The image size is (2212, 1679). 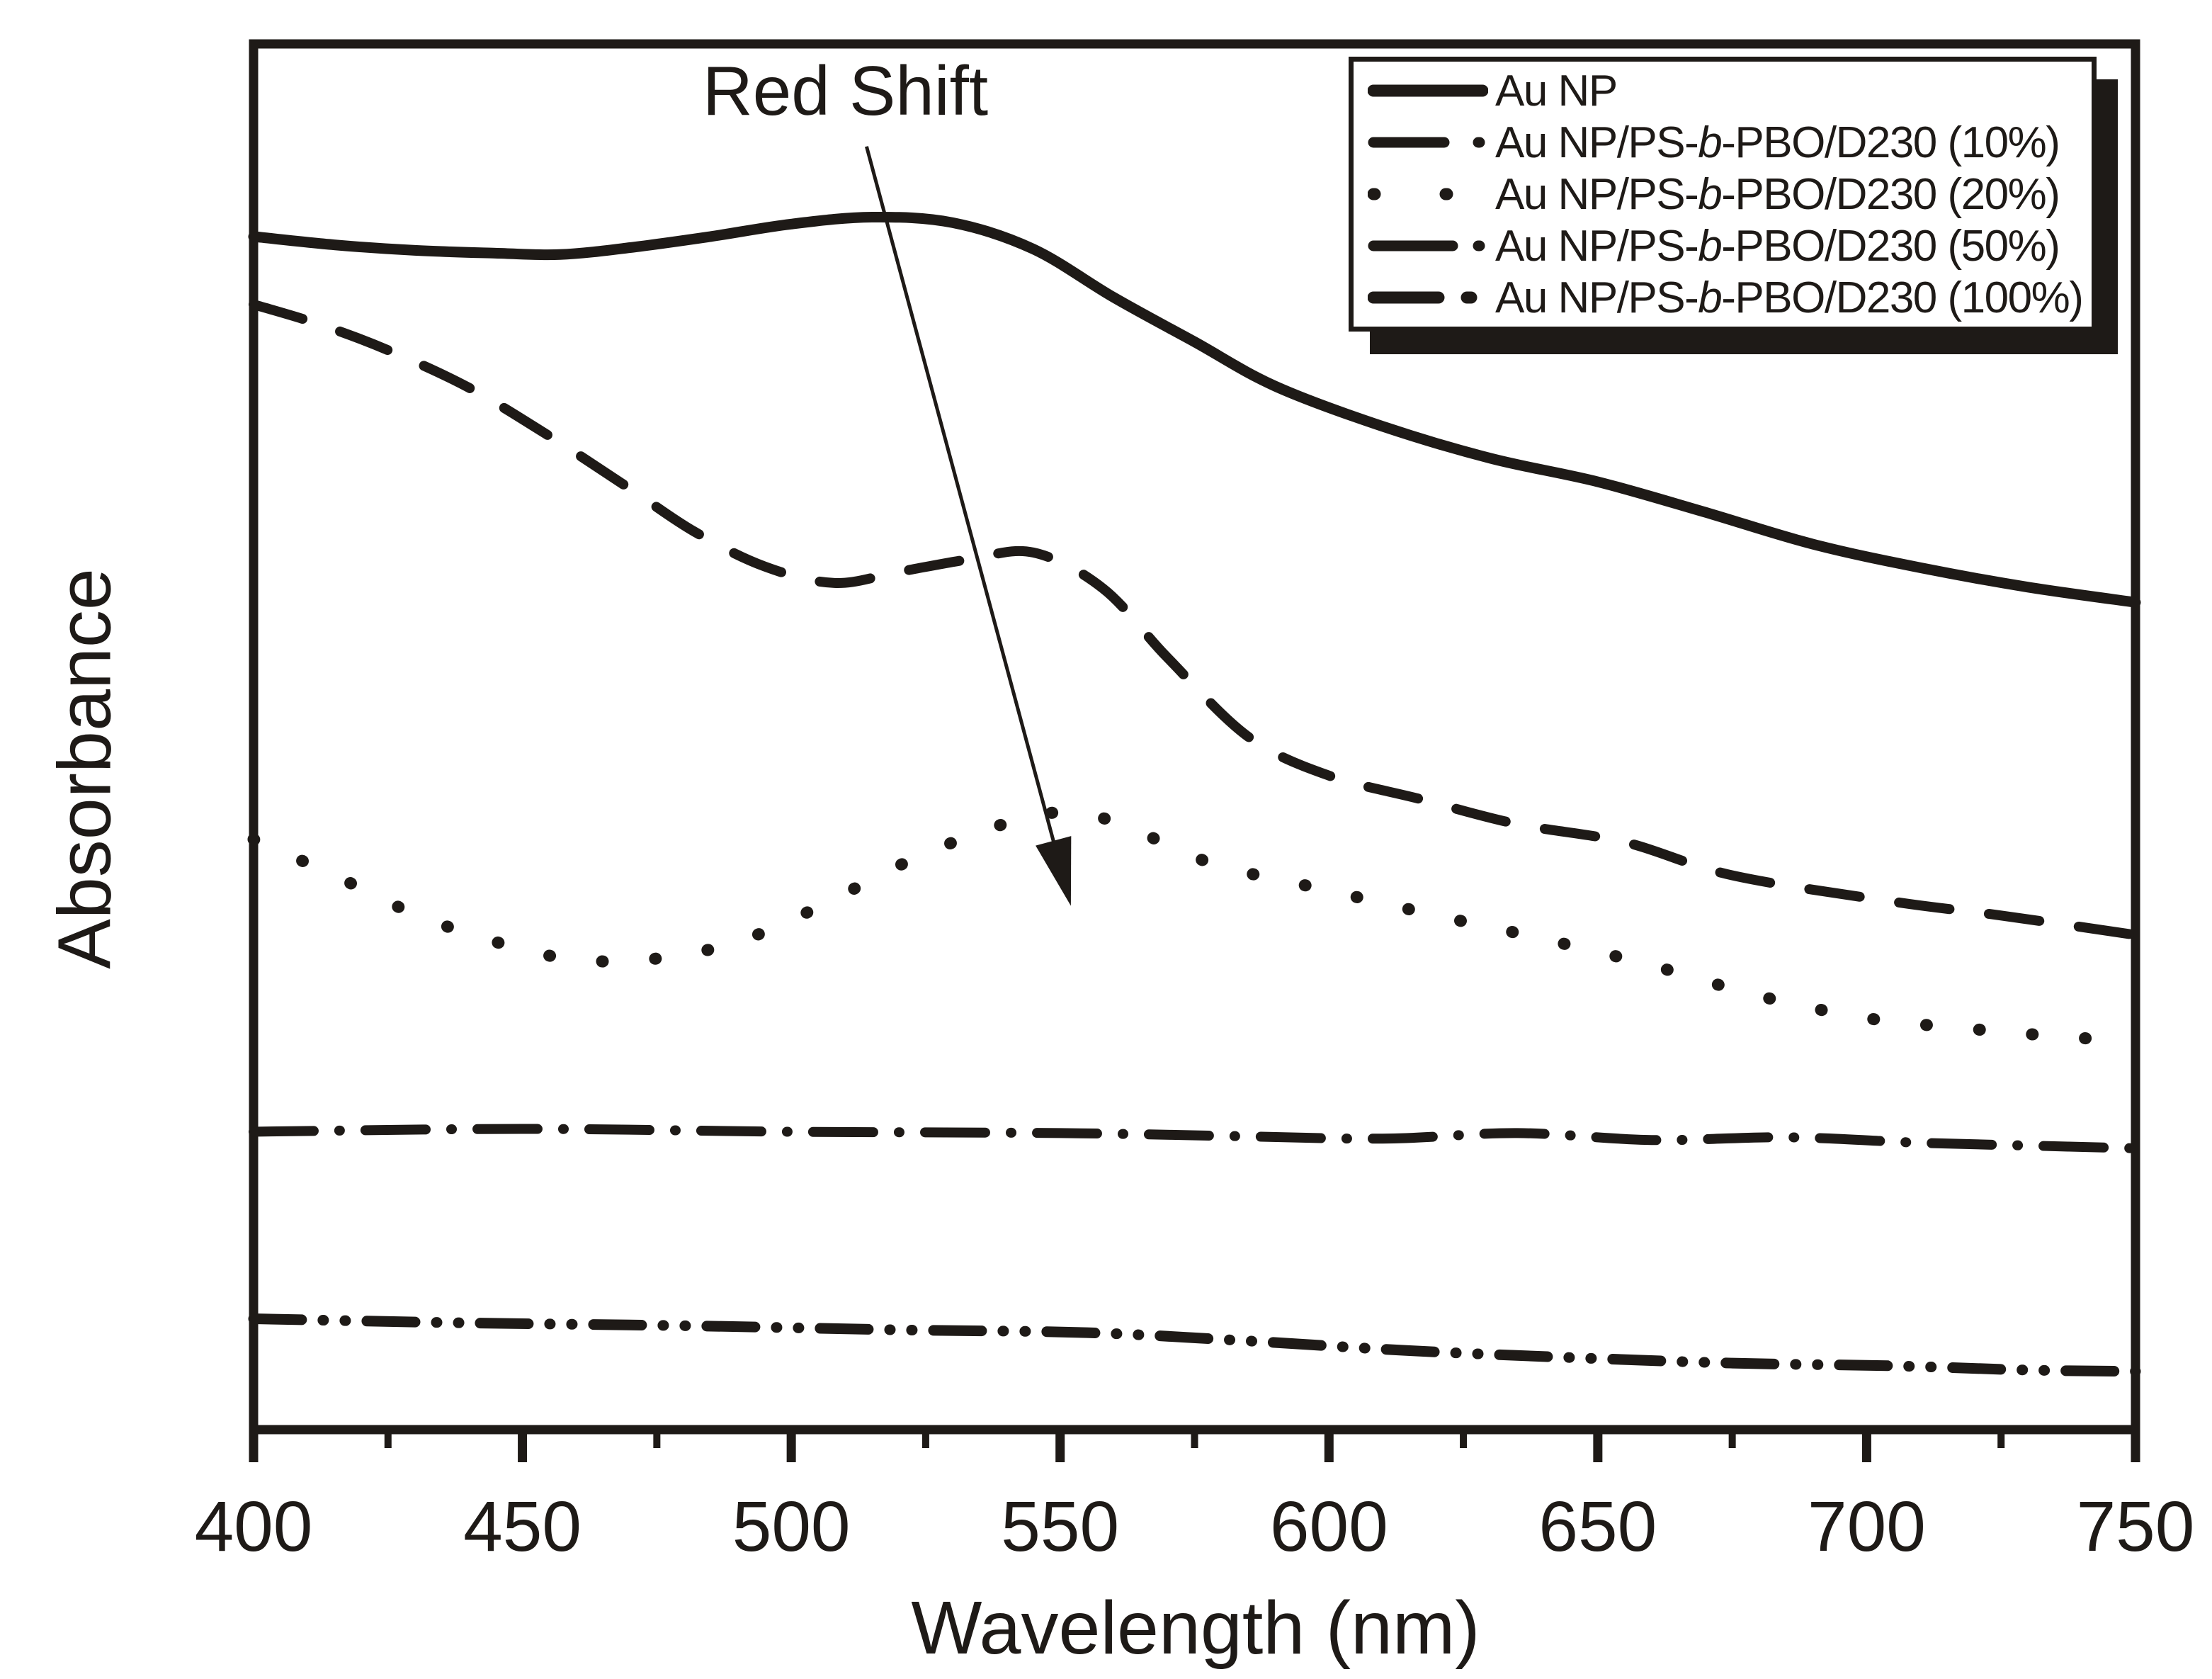 I want to click on y-axis-label: Absorbance, so click(x=85, y=768).